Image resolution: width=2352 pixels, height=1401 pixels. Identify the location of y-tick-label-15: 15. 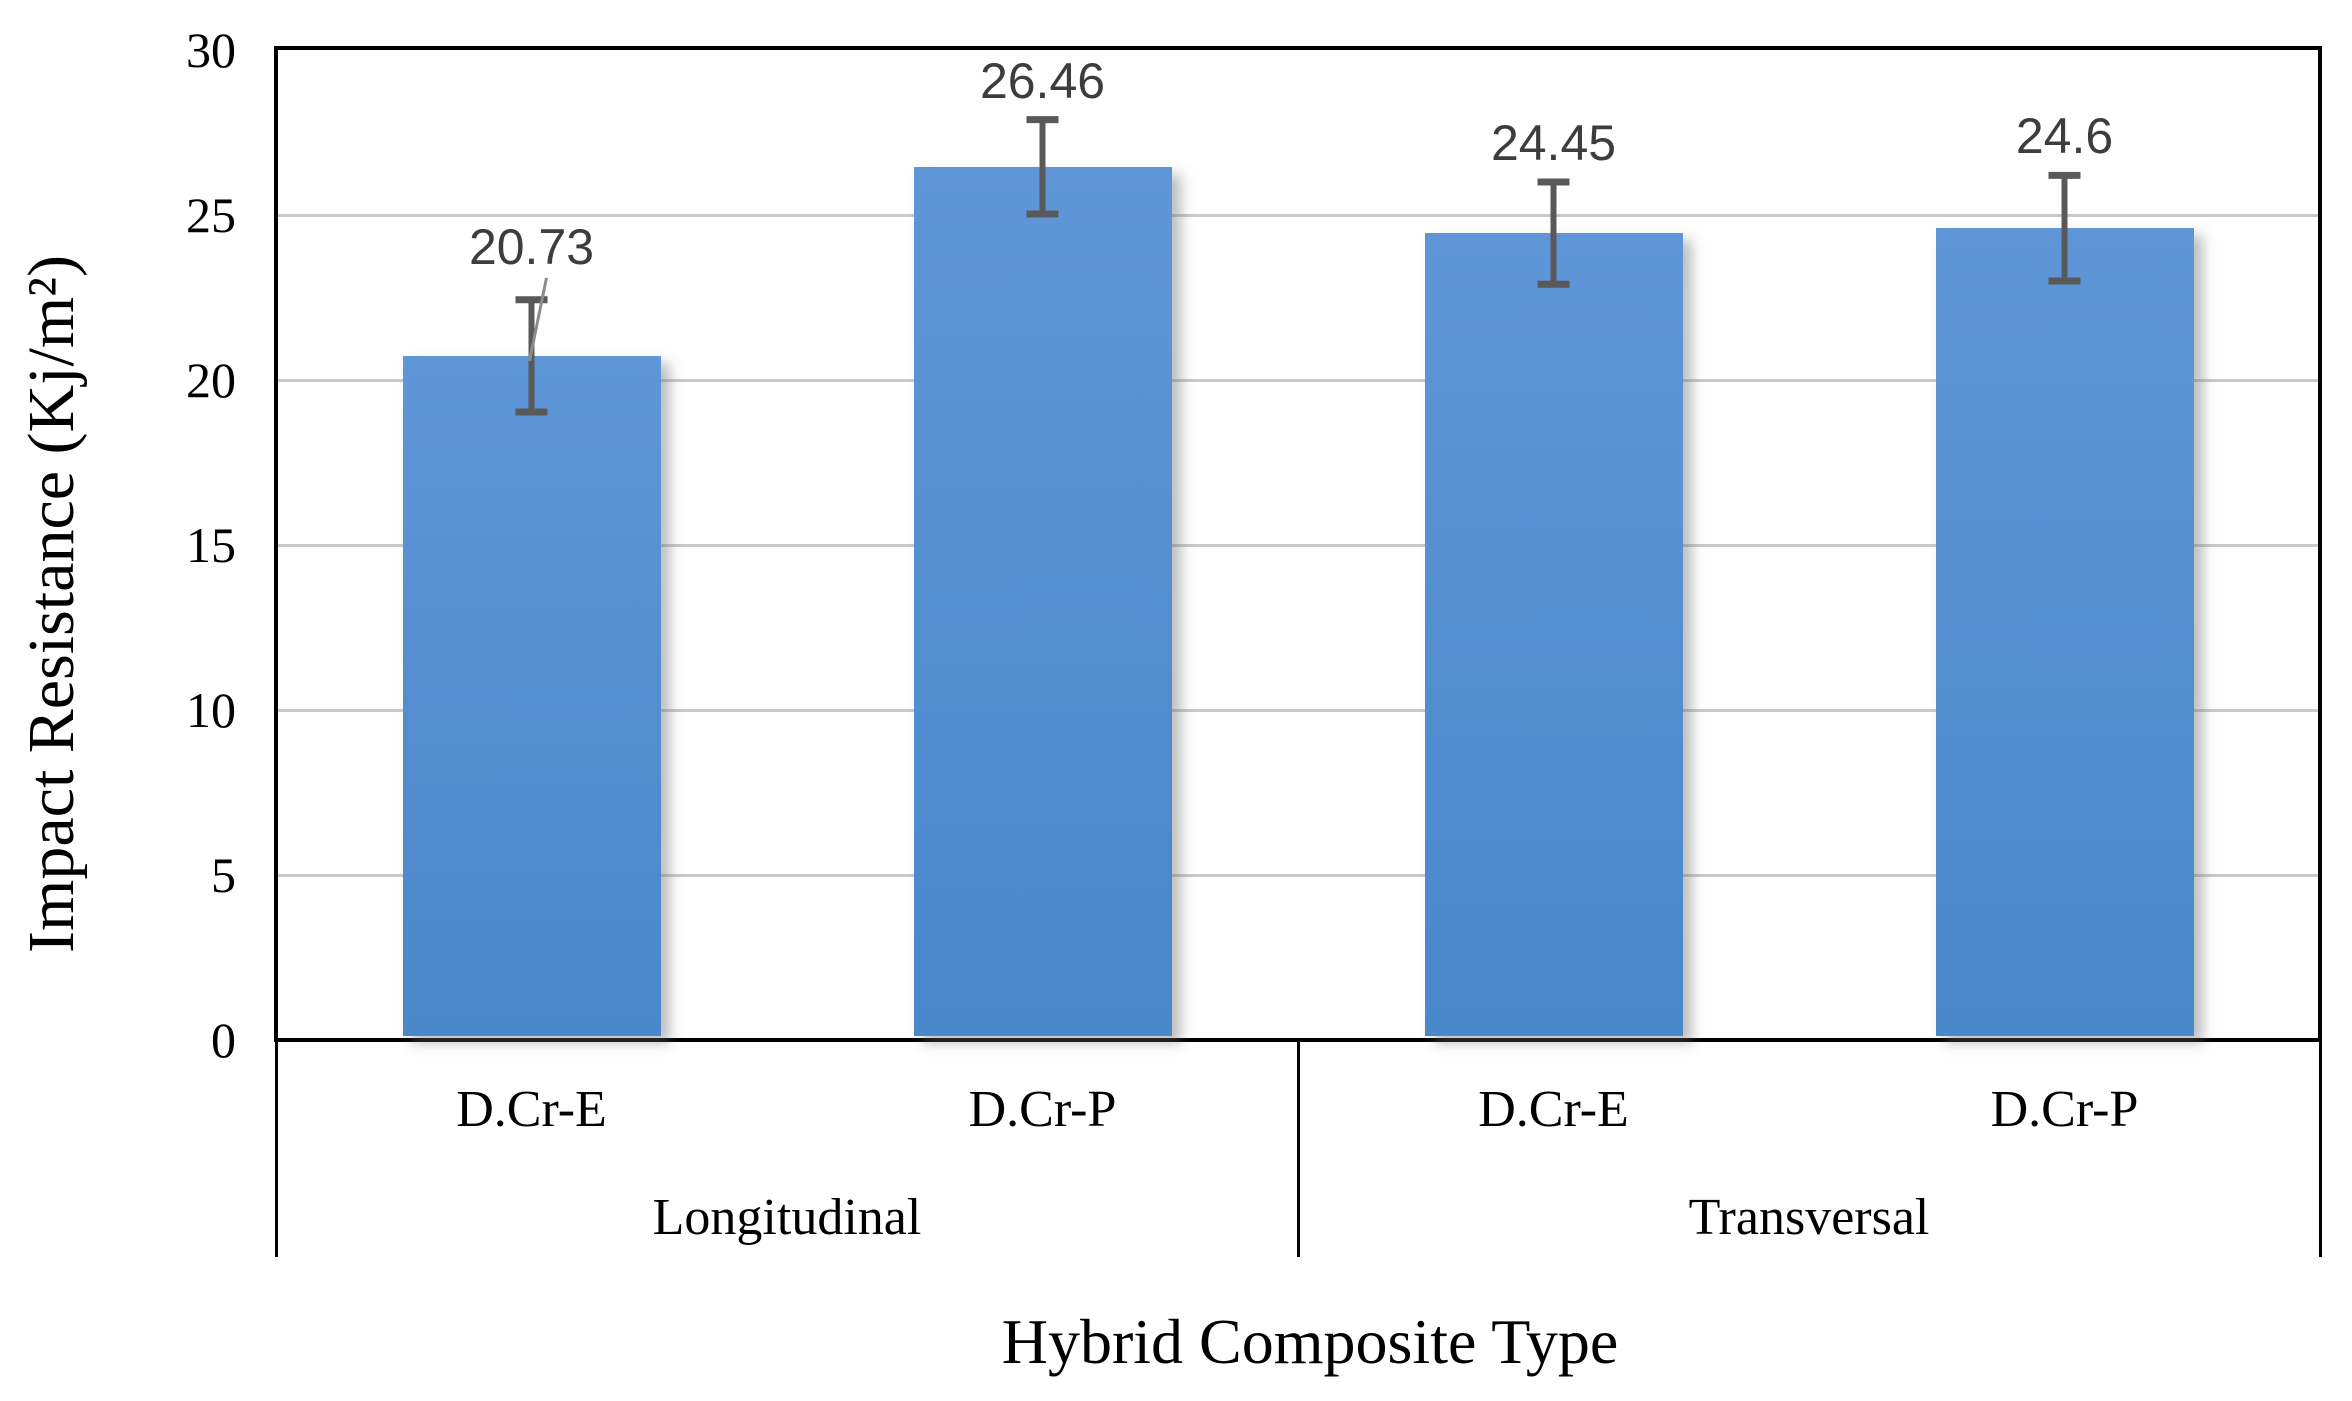
(211, 545).